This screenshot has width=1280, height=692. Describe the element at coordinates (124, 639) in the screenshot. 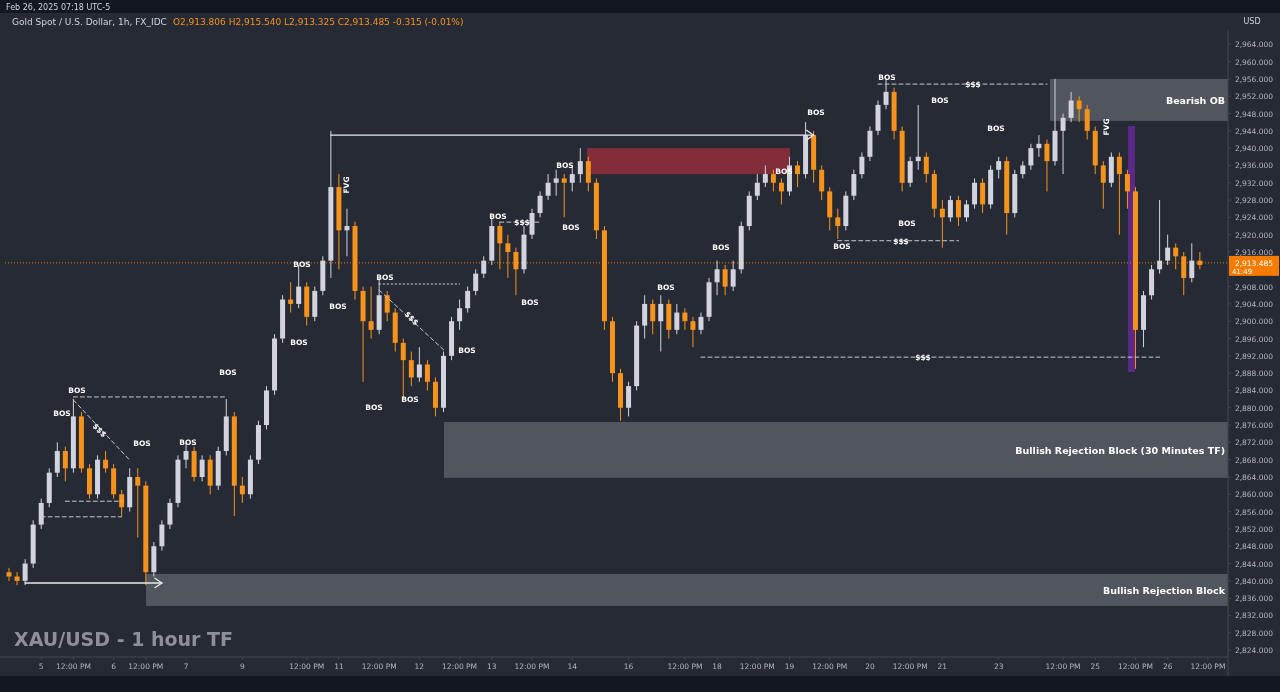

I see `annotation: XAU/USD - 1 hour TF` at that location.